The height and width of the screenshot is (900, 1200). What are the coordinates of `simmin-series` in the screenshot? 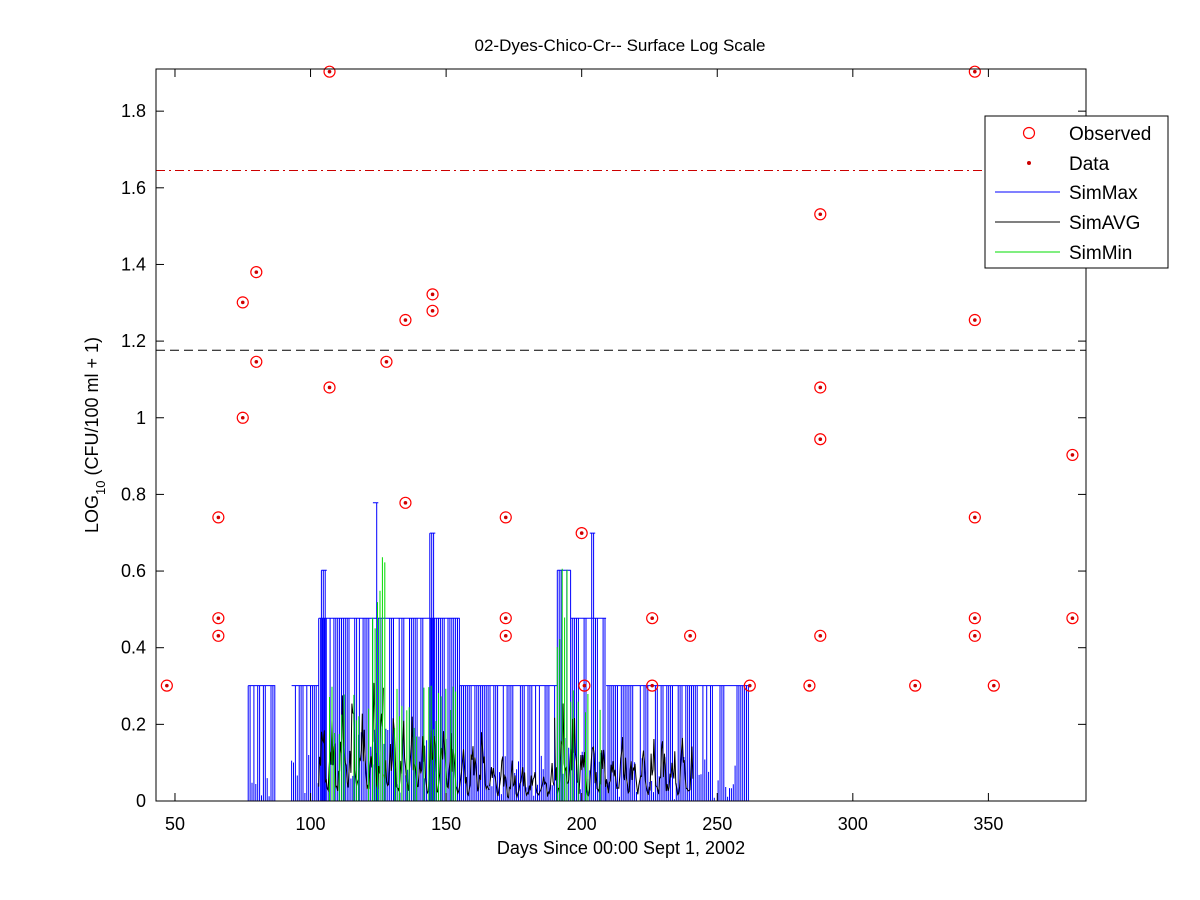 It's located at (465, 679).